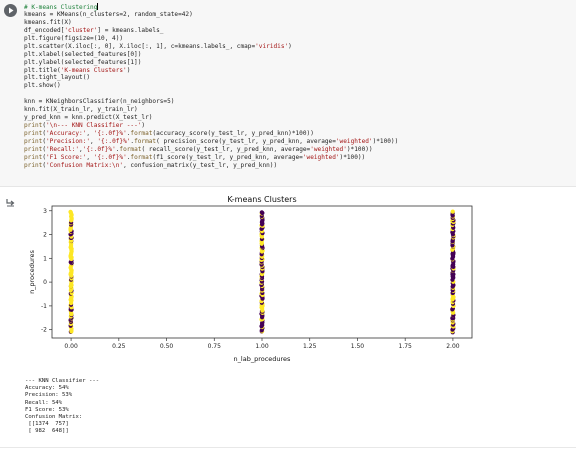  What do you see at coordinates (83, 62) in the screenshot?
I see `code-line: plt.ylabel(selected_features[1])` at bounding box center [83, 62].